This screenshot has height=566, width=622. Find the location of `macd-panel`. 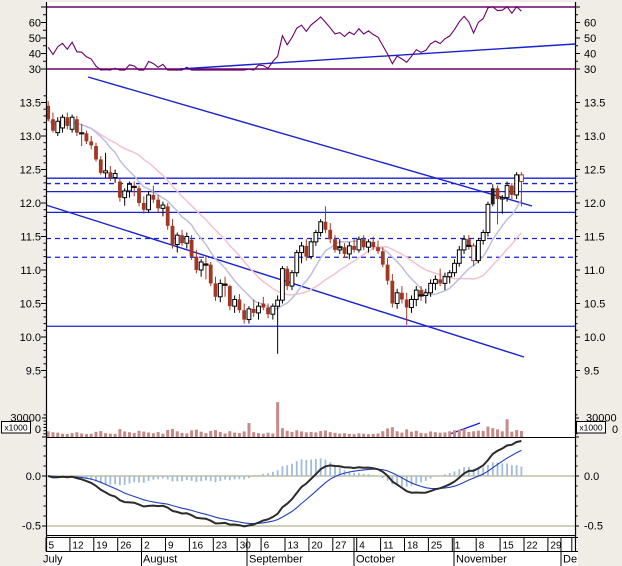

macd-panel is located at coordinates (285, 484).